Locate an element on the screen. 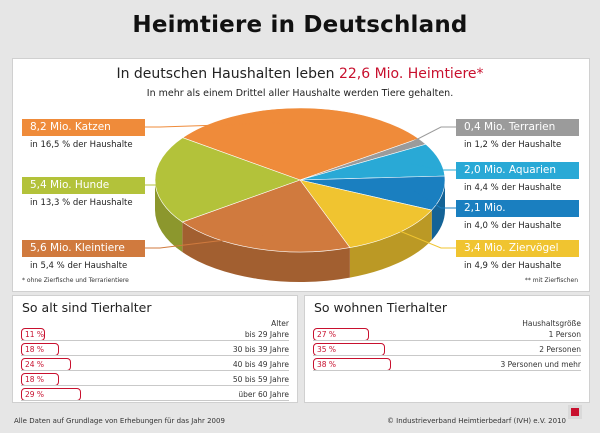  connector-hunde is located at coordinates (165, 182).